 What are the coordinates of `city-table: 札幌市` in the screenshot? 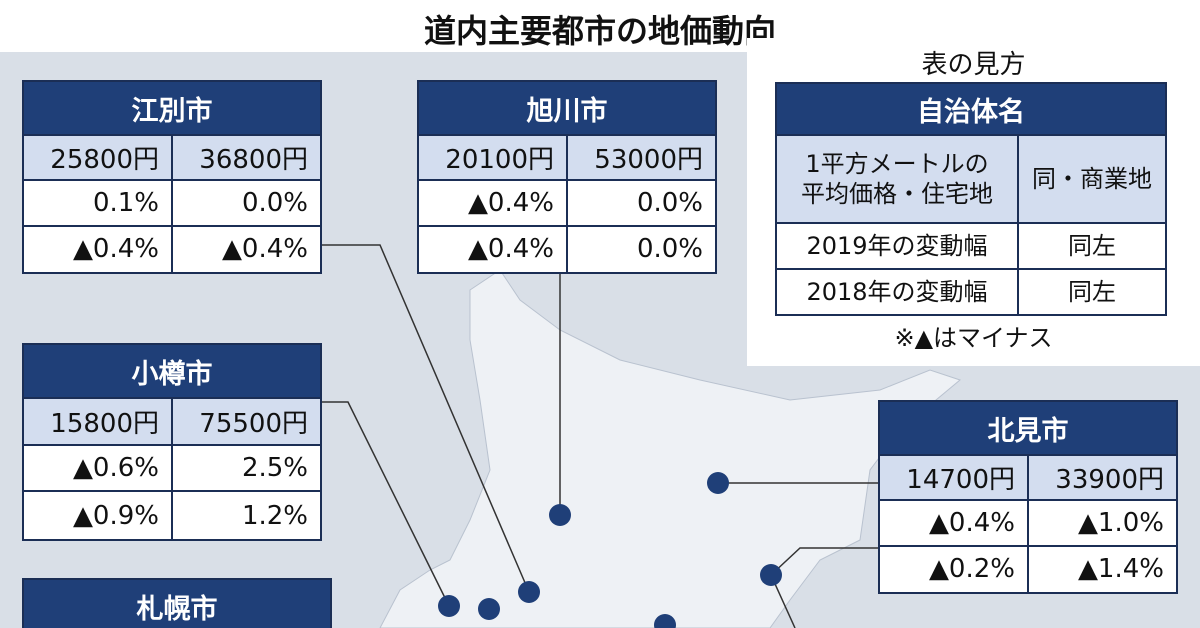 It's located at (177, 603).